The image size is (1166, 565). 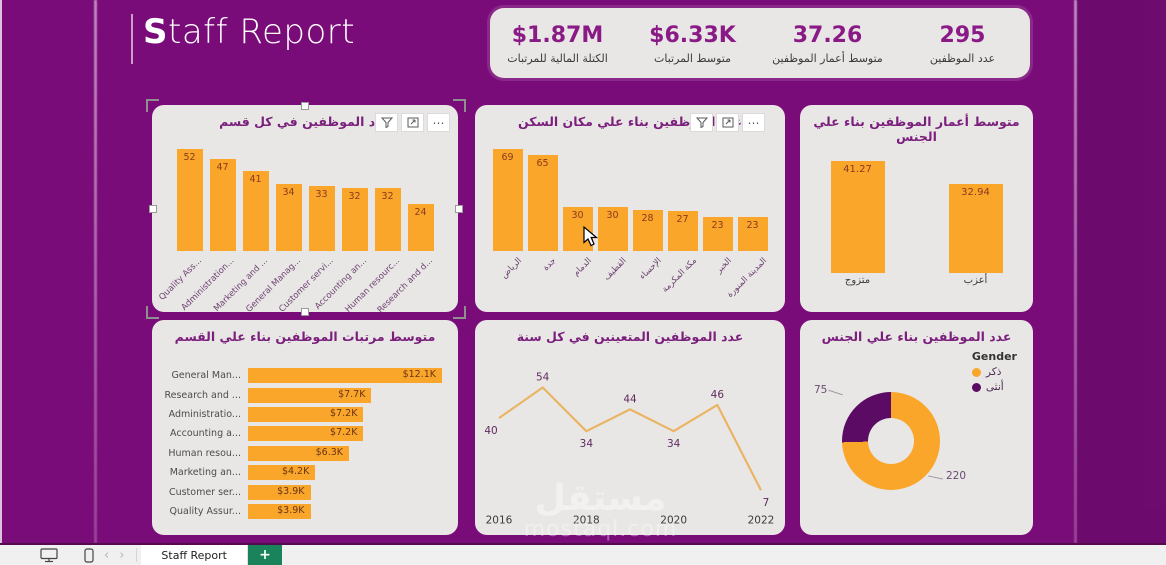 What do you see at coordinates (891, 441) in the screenshot?
I see `donut-chart-gender` at bounding box center [891, 441].